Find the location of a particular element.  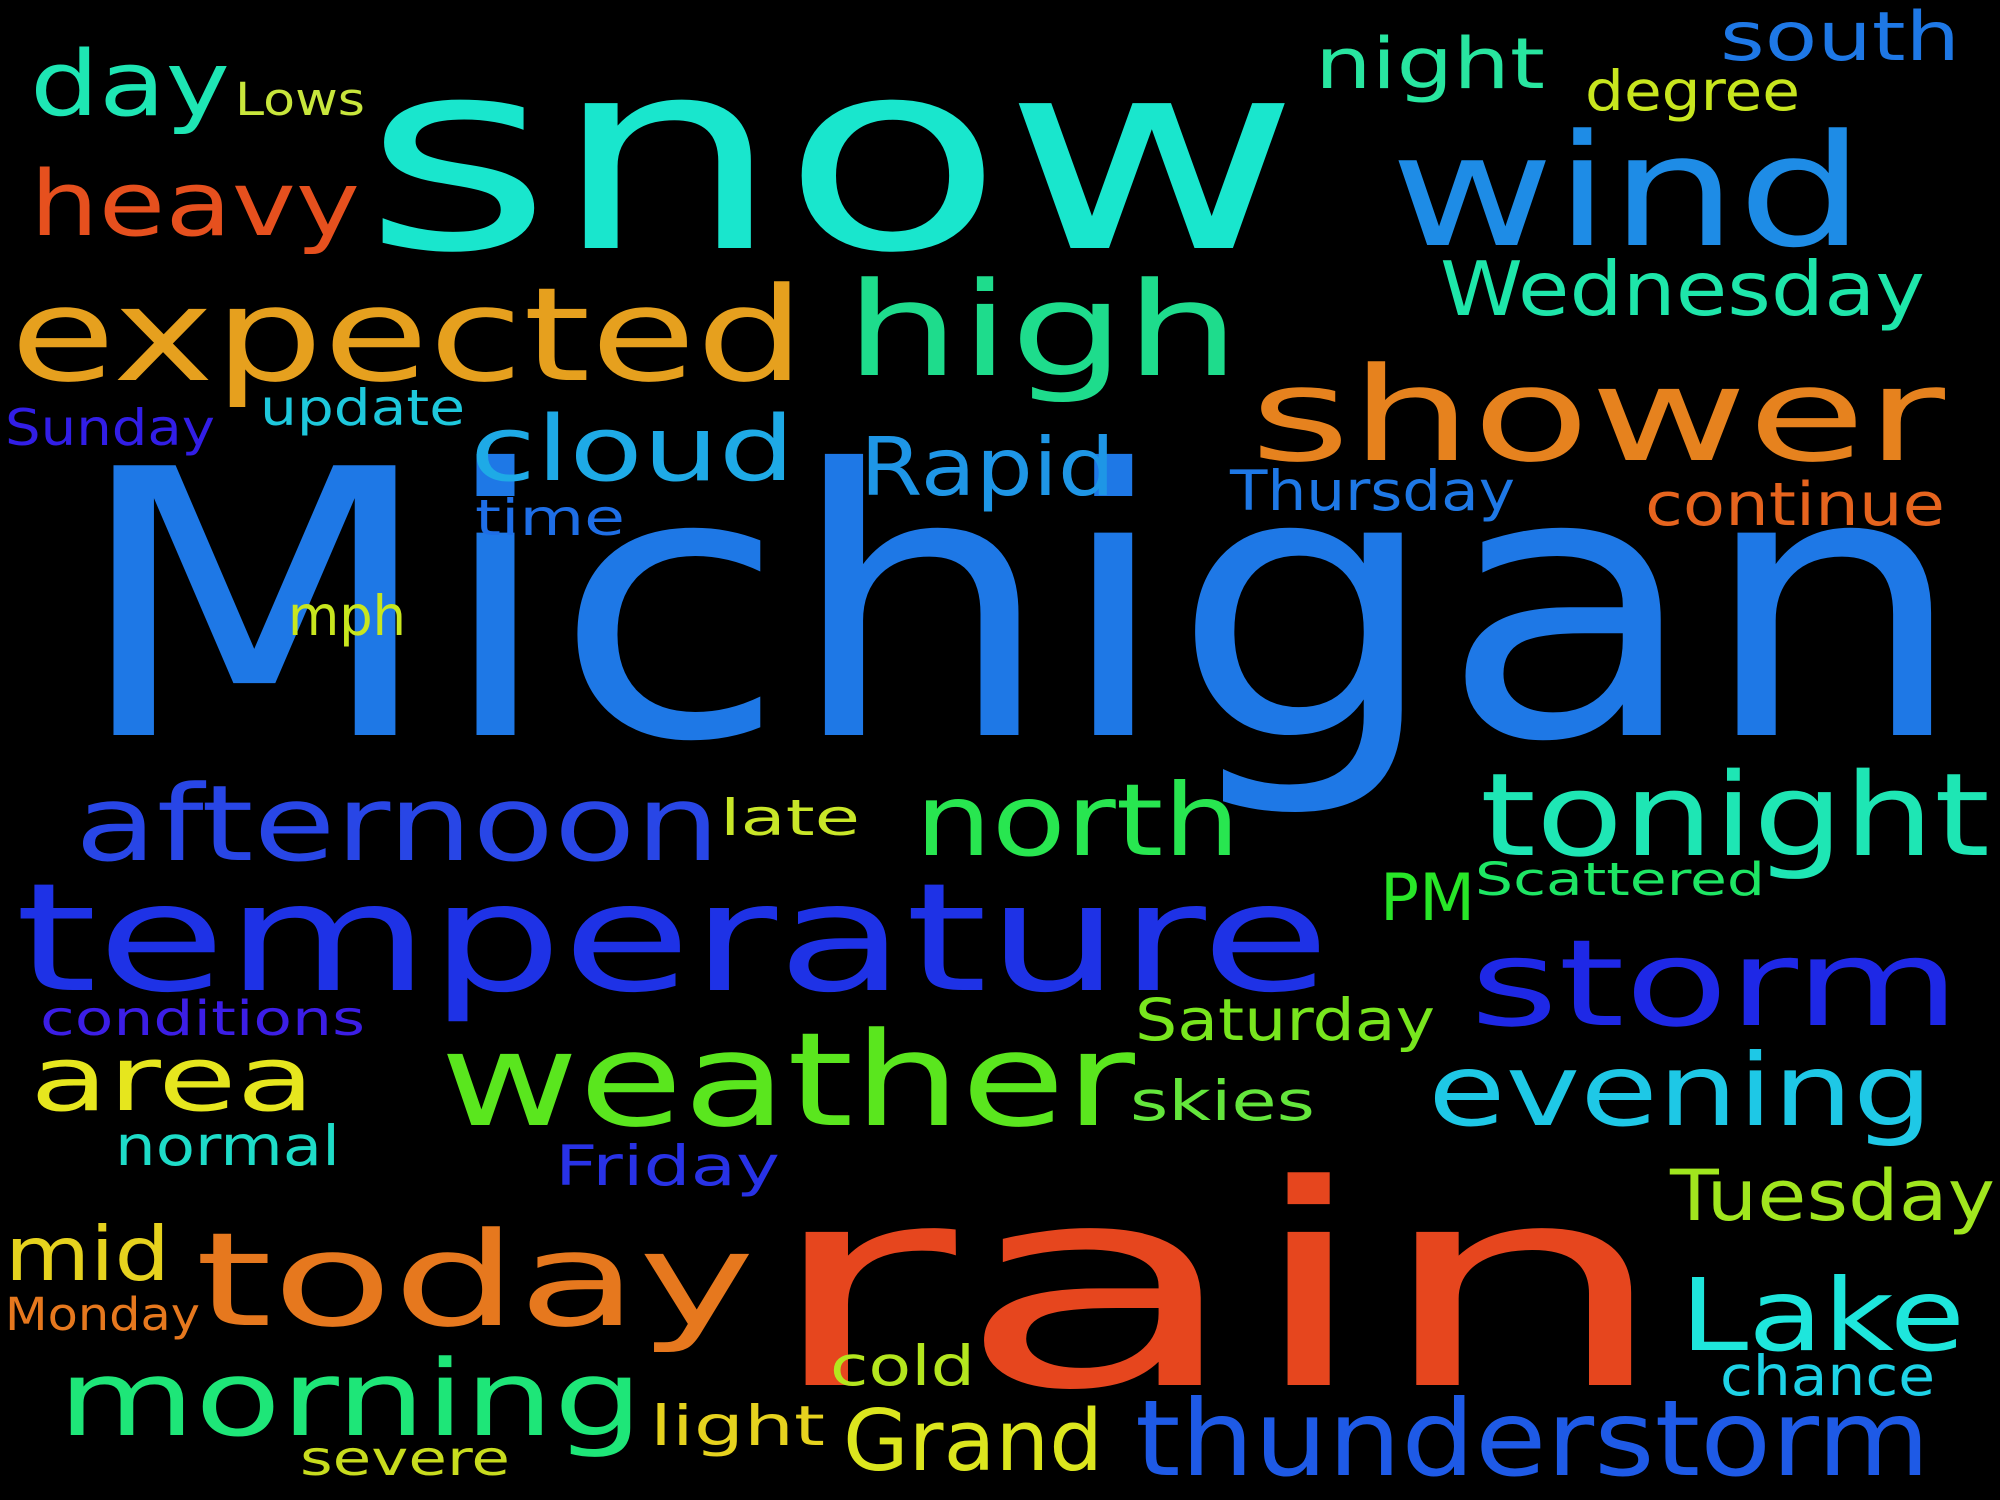

word-time: time is located at coordinates (550, 518).